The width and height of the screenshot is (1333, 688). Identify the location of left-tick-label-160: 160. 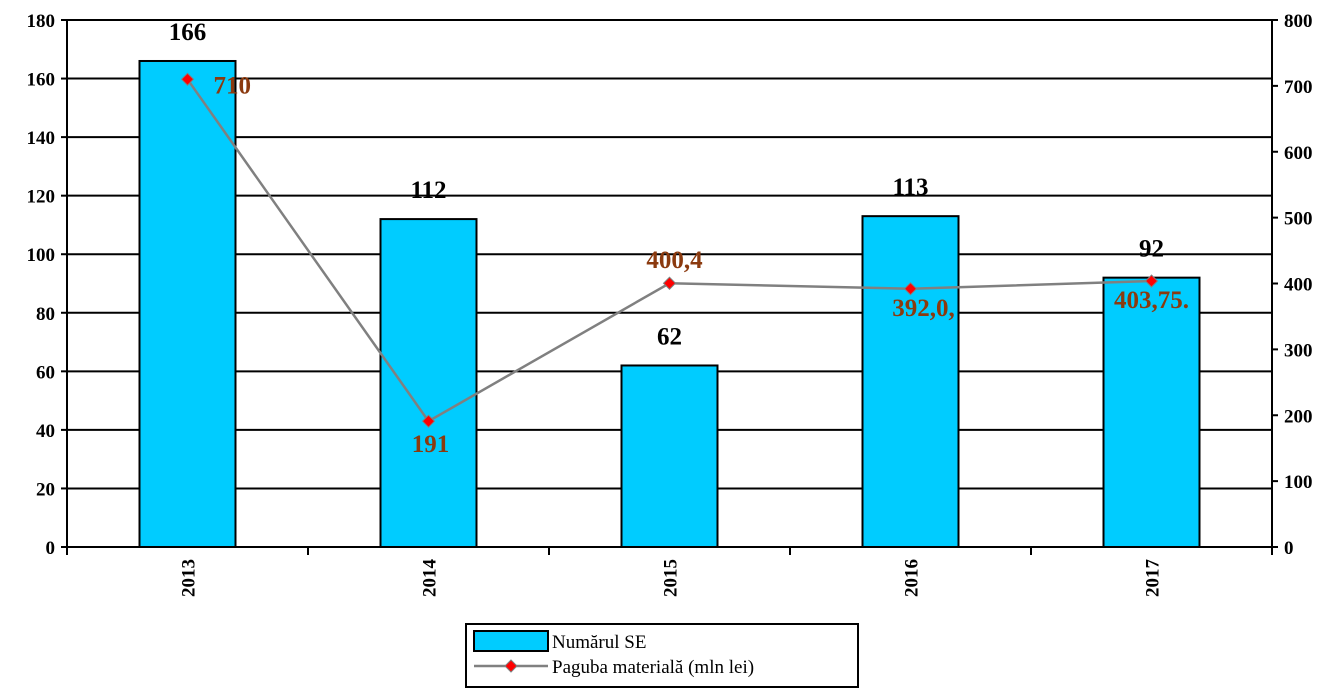
(41, 80).